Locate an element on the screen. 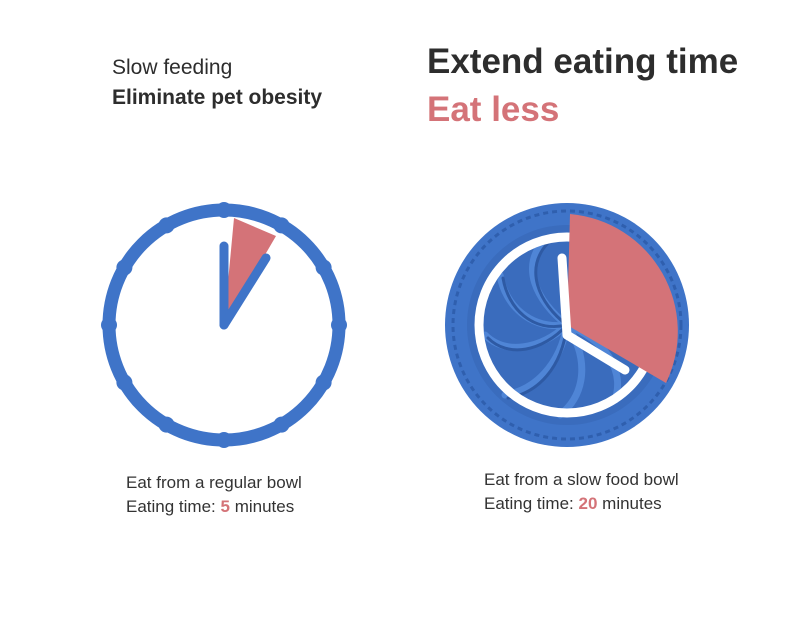 This screenshot has width=790, height=625. slow-bowl-eating-time: Eating time: 20 minutes is located at coordinates (581, 504).